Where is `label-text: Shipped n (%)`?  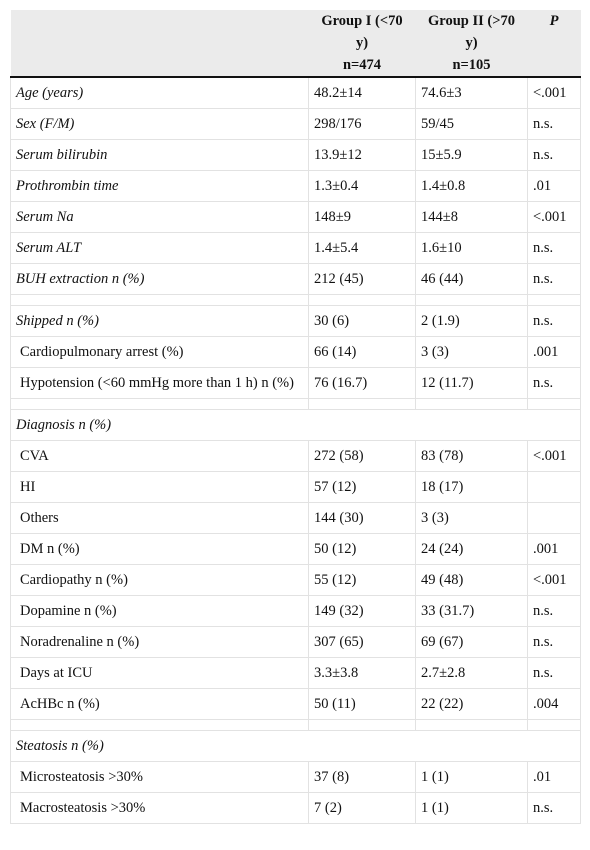 label-text: Shipped n (%) is located at coordinates (57, 321).